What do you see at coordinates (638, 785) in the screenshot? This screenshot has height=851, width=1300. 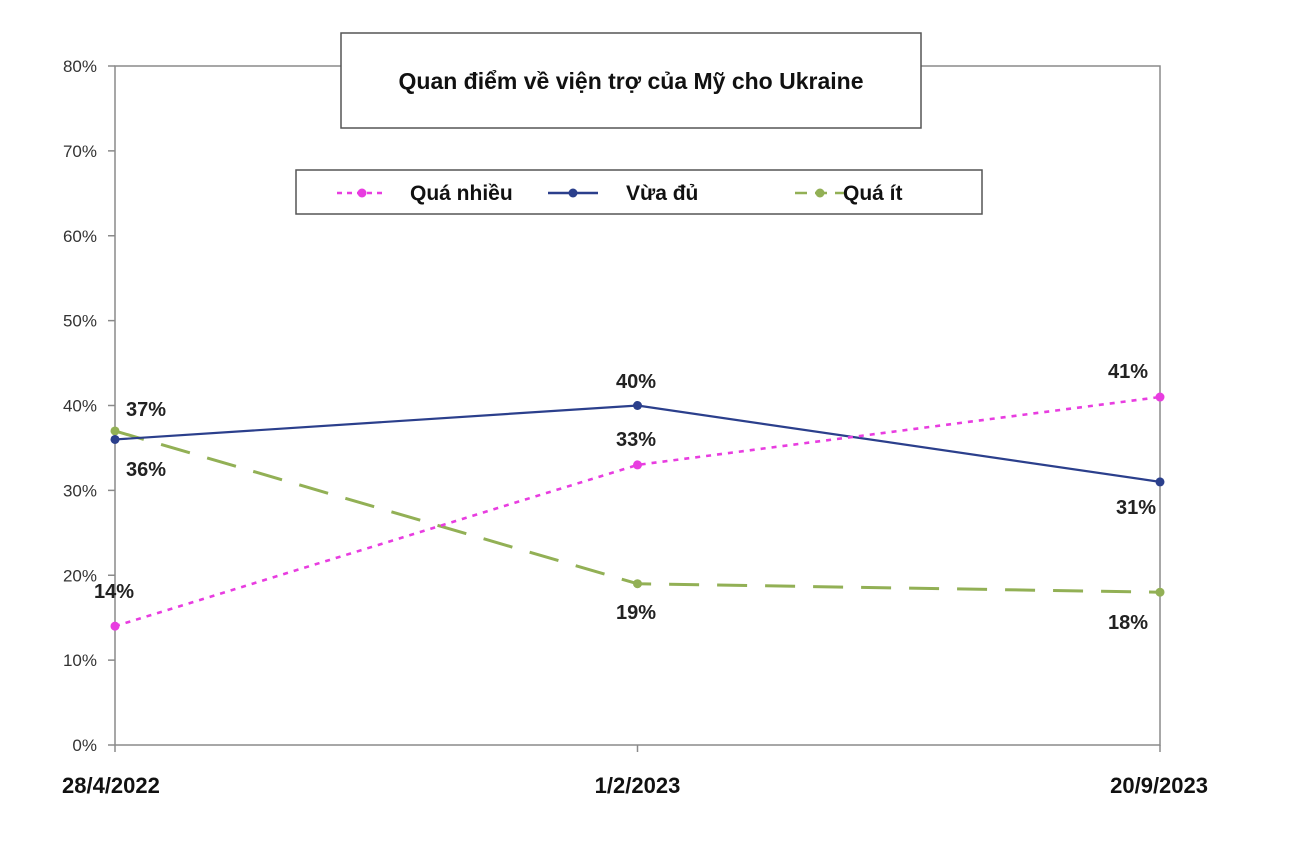 I see `x-tick-label: 1/2/2023` at bounding box center [638, 785].